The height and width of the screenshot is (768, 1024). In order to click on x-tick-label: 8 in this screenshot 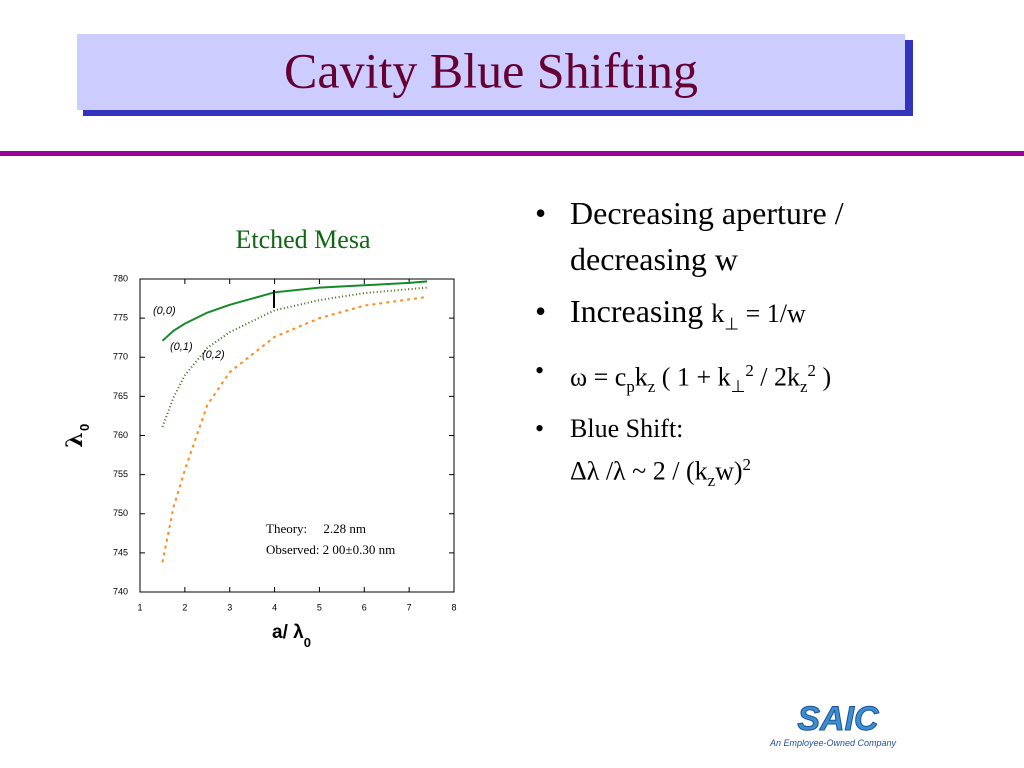, I will do `click(453, 607)`.